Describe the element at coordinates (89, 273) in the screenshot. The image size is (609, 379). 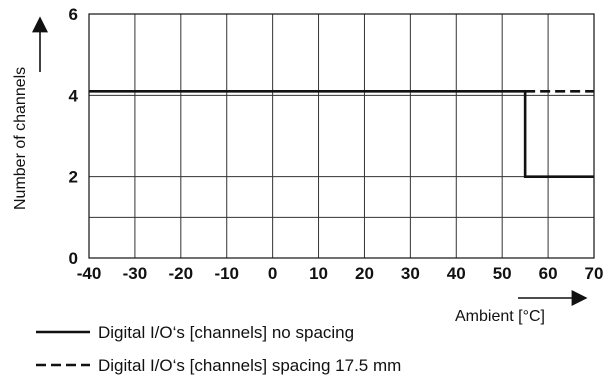
I see `x-tick-label: -40` at that location.